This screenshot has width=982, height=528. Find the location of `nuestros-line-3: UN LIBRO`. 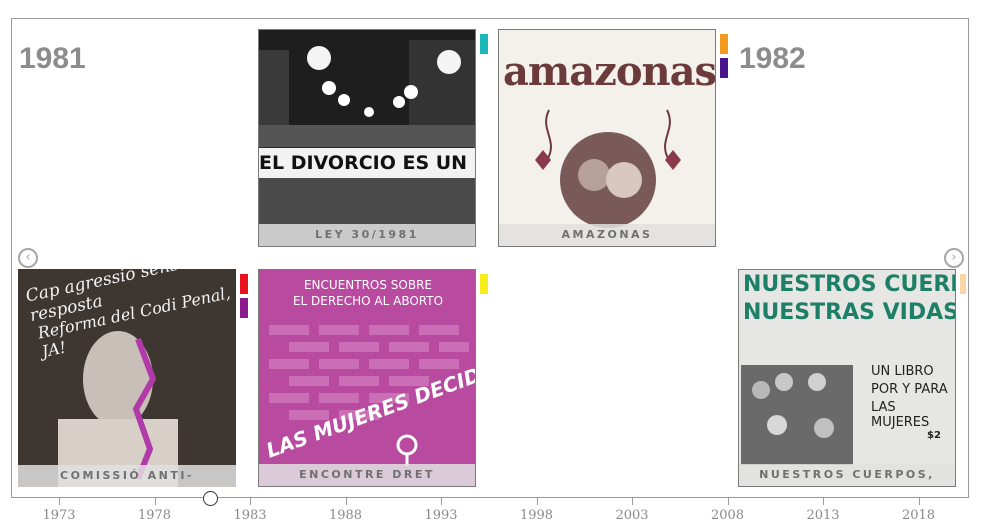

nuestros-line-3: UN LIBRO is located at coordinates (902, 371).